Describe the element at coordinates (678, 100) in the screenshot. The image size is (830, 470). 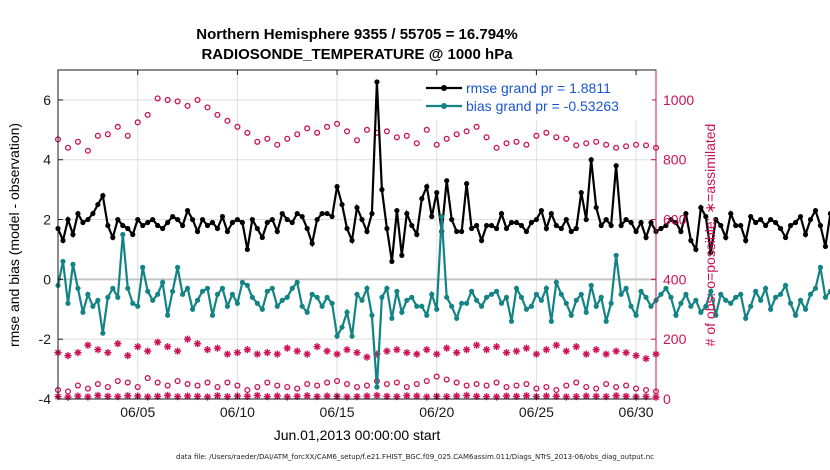
I see `y-tick-label-right: 1000` at that location.